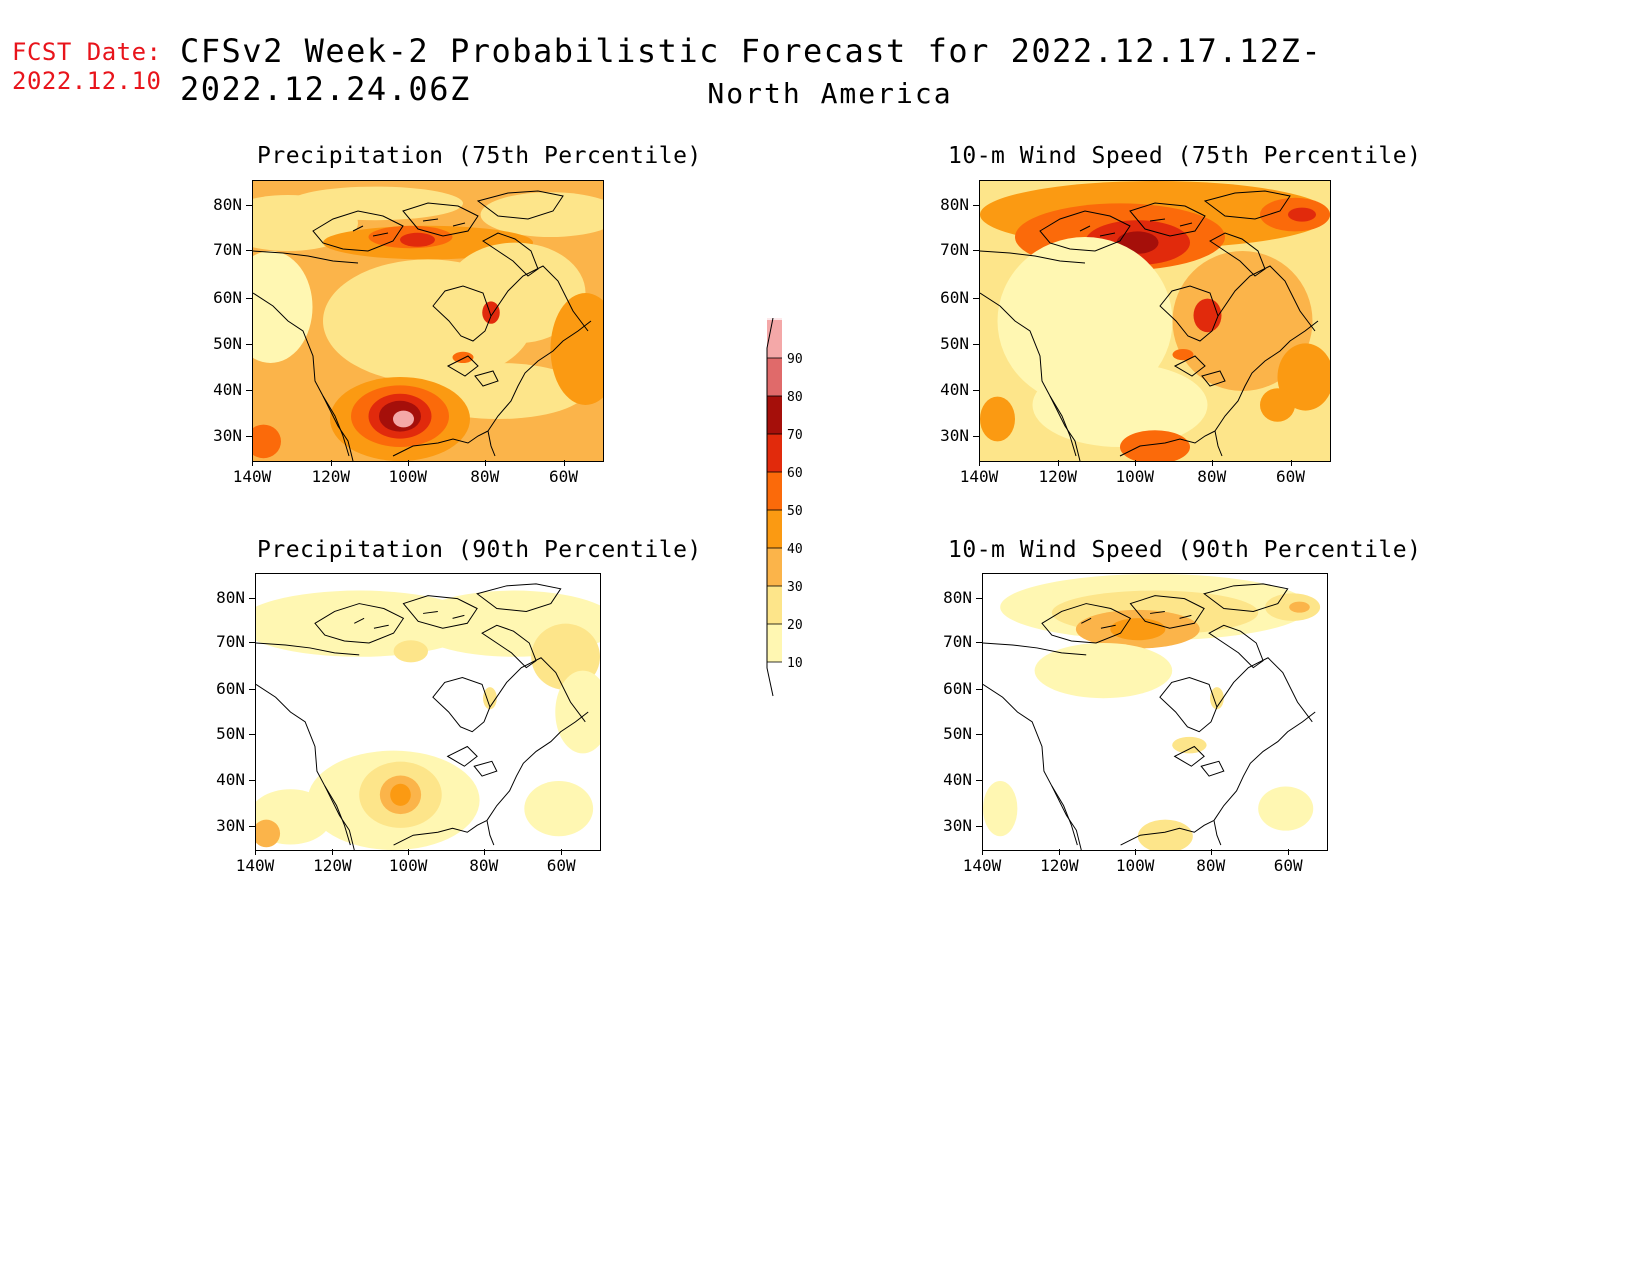  What do you see at coordinates (428, 712) in the screenshot?
I see `map-field` at bounding box center [428, 712].